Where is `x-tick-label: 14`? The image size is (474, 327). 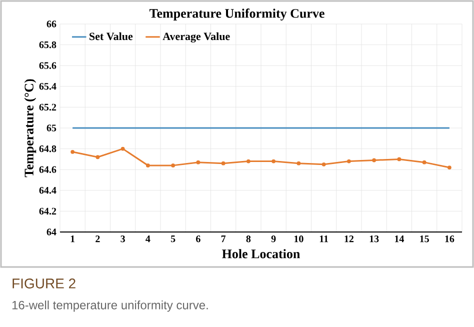 x-tick-label: 14 is located at coordinates (399, 239).